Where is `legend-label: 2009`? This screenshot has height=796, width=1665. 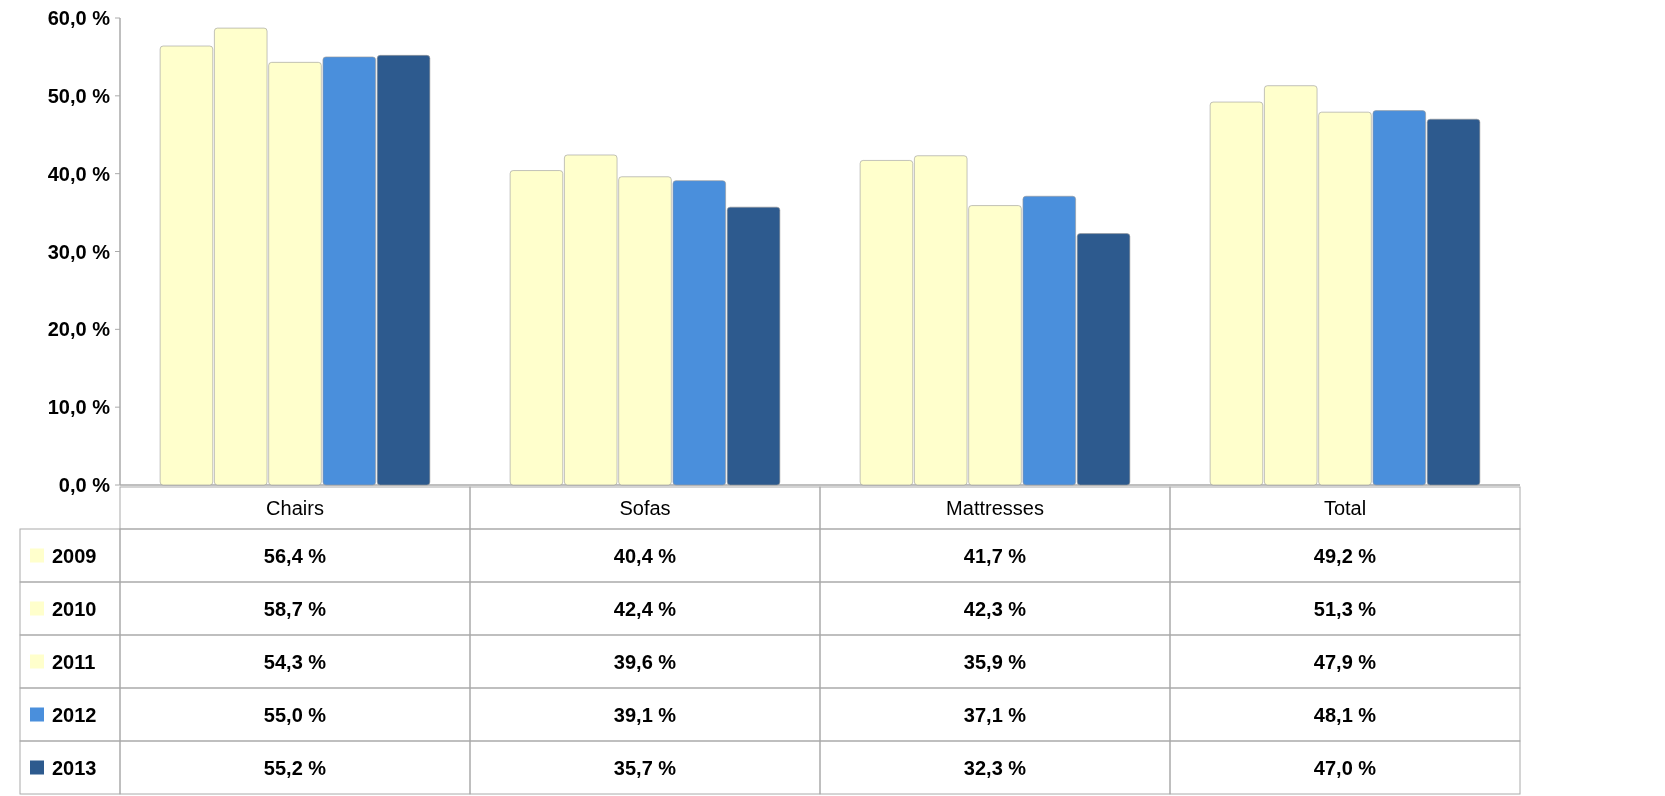
legend-label: 2009 is located at coordinates (74, 555).